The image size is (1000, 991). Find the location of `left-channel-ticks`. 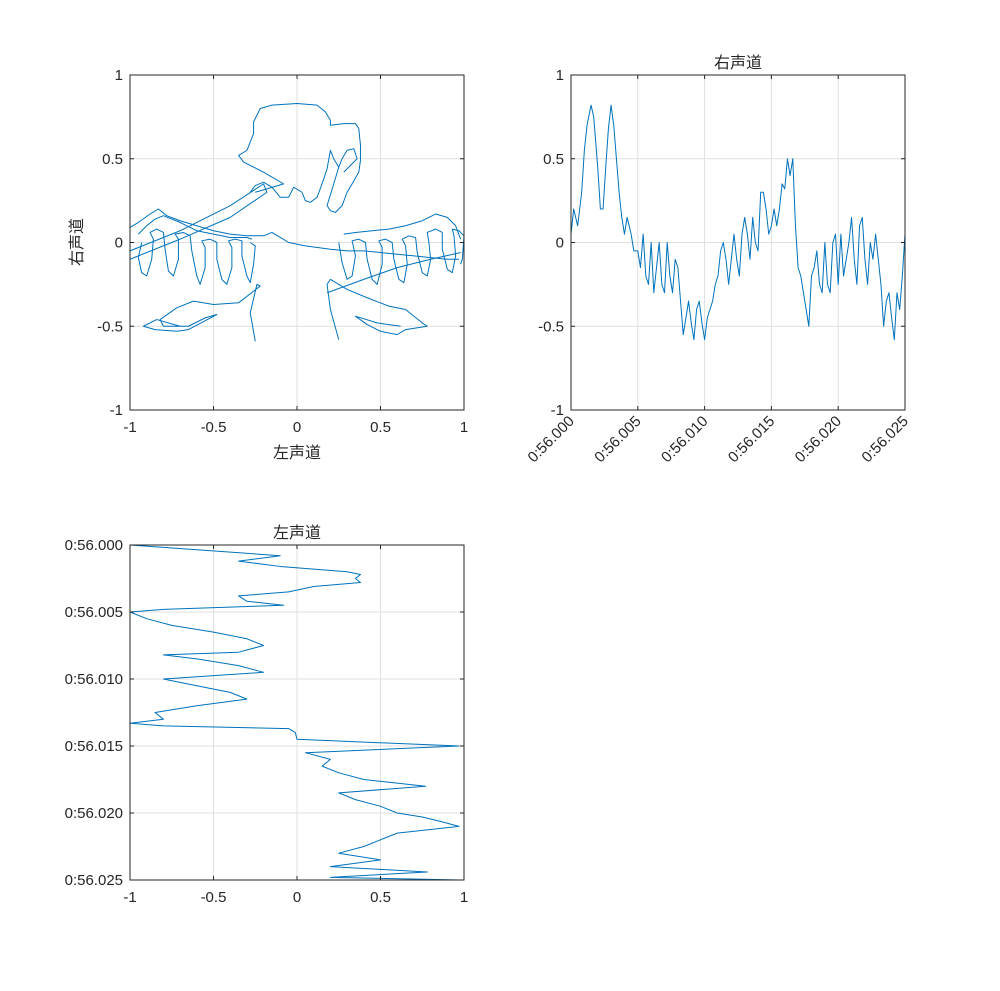

left-channel-ticks is located at coordinates (297, 712).